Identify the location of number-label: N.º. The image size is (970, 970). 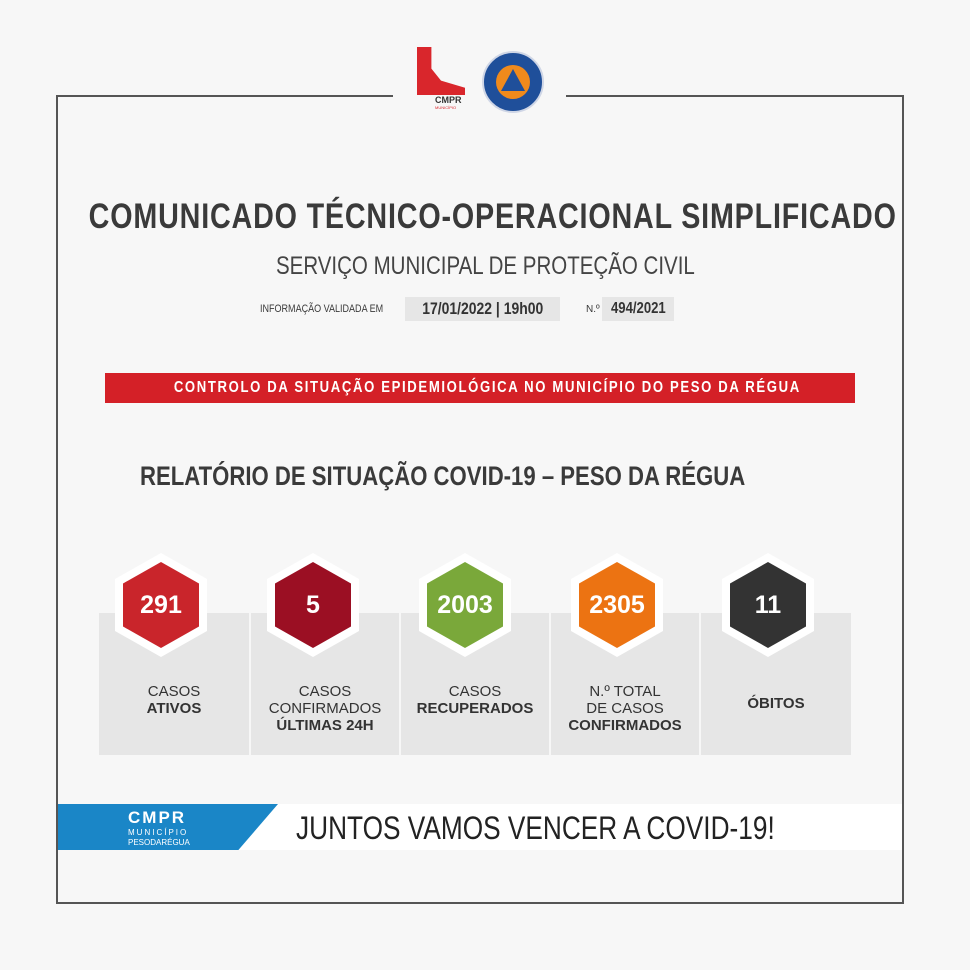
(593, 309).